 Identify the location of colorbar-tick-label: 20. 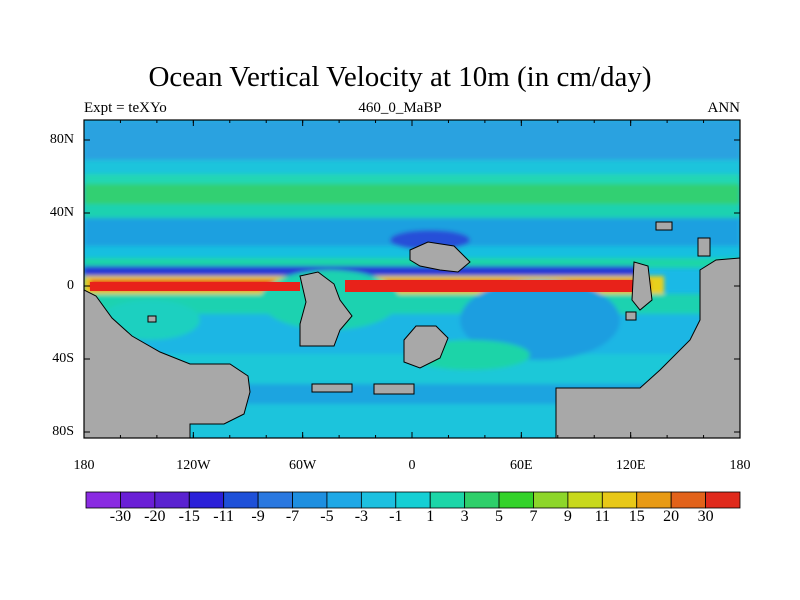
(671, 516).